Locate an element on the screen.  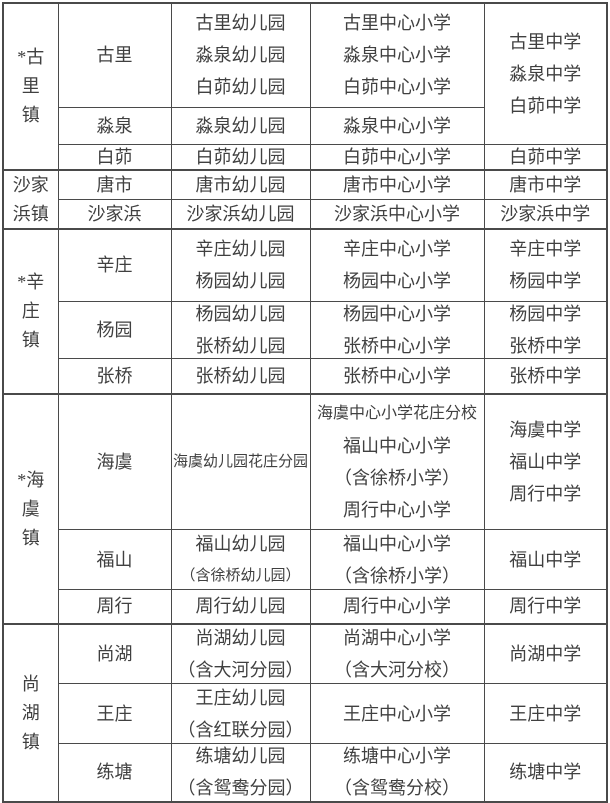
middle-school-cell: 尚湖中学 is located at coordinates (545, 653).